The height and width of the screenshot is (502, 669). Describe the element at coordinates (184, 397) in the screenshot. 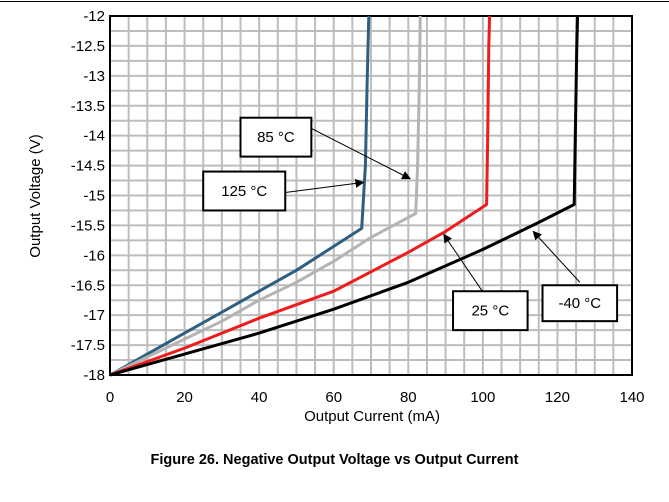

I see `x-tick-label: 20` at that location.